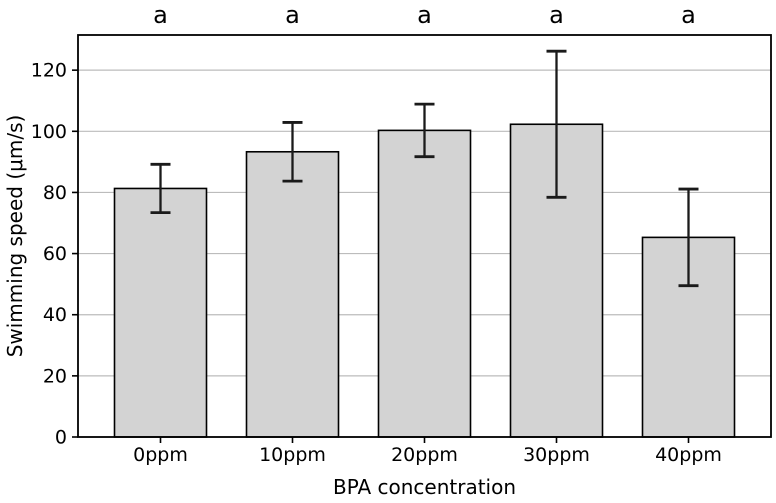  What do you see at coordinates (49, 132) in the screenshot?
I see `y-tick-label: 100` at bounding box center [49, 132].